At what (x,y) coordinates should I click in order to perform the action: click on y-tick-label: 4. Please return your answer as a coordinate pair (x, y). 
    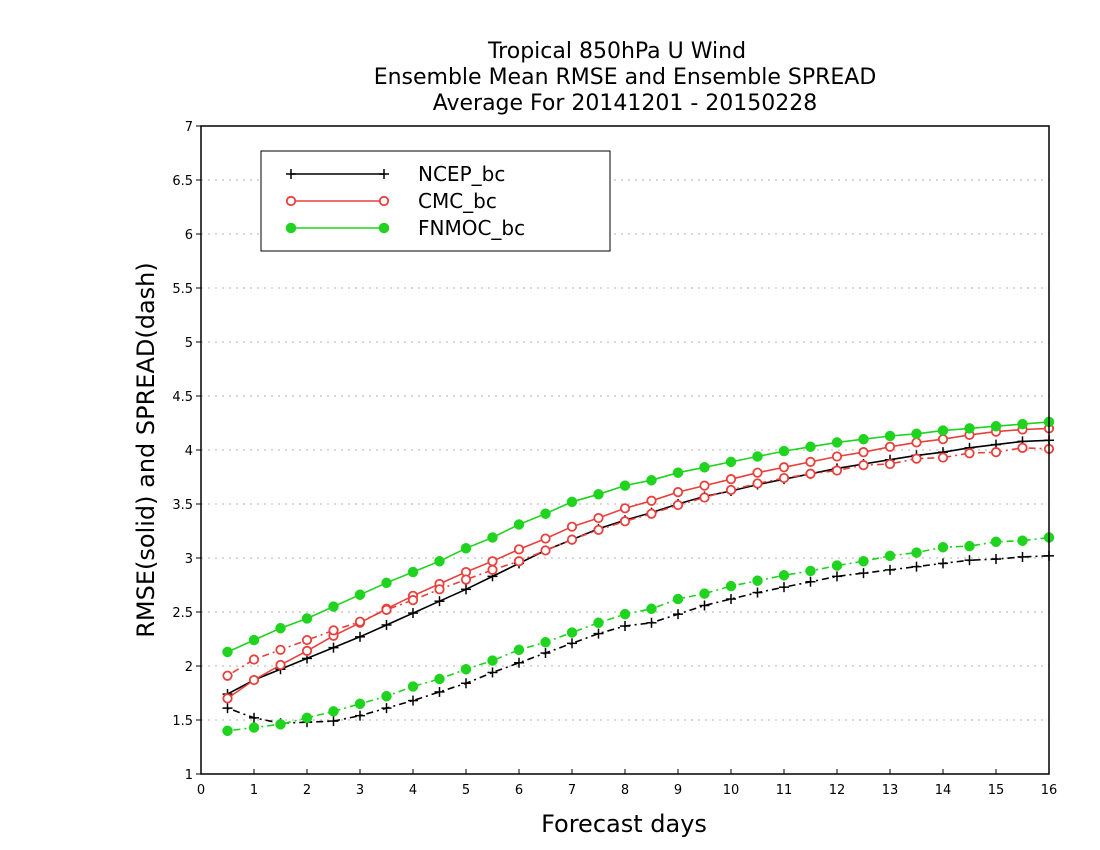
    Looking at the image, I should click on (189, 451).